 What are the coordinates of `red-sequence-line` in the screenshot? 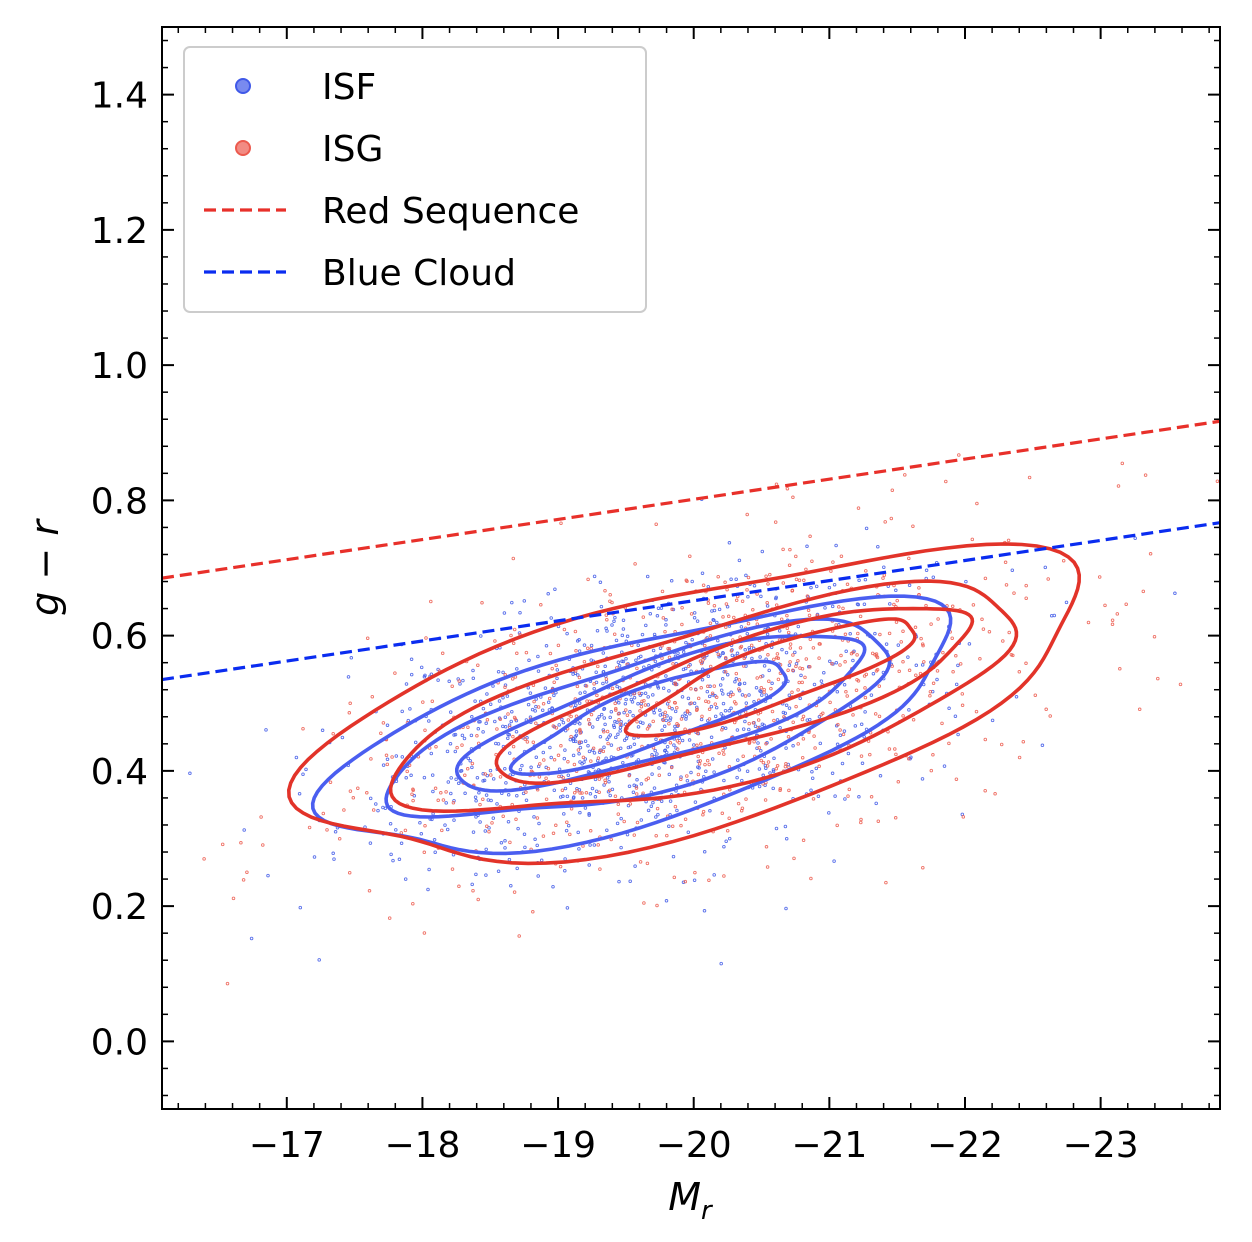 It's located at (691, 499).